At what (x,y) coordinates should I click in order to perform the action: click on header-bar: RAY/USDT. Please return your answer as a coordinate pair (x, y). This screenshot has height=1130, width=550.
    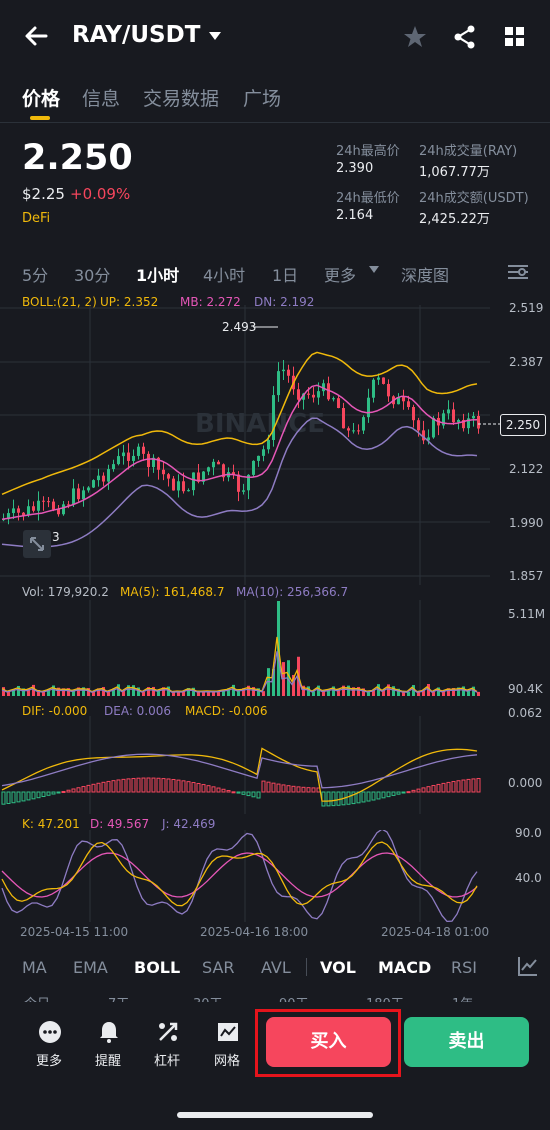
    Looking at the image, I should click on (275, 38).